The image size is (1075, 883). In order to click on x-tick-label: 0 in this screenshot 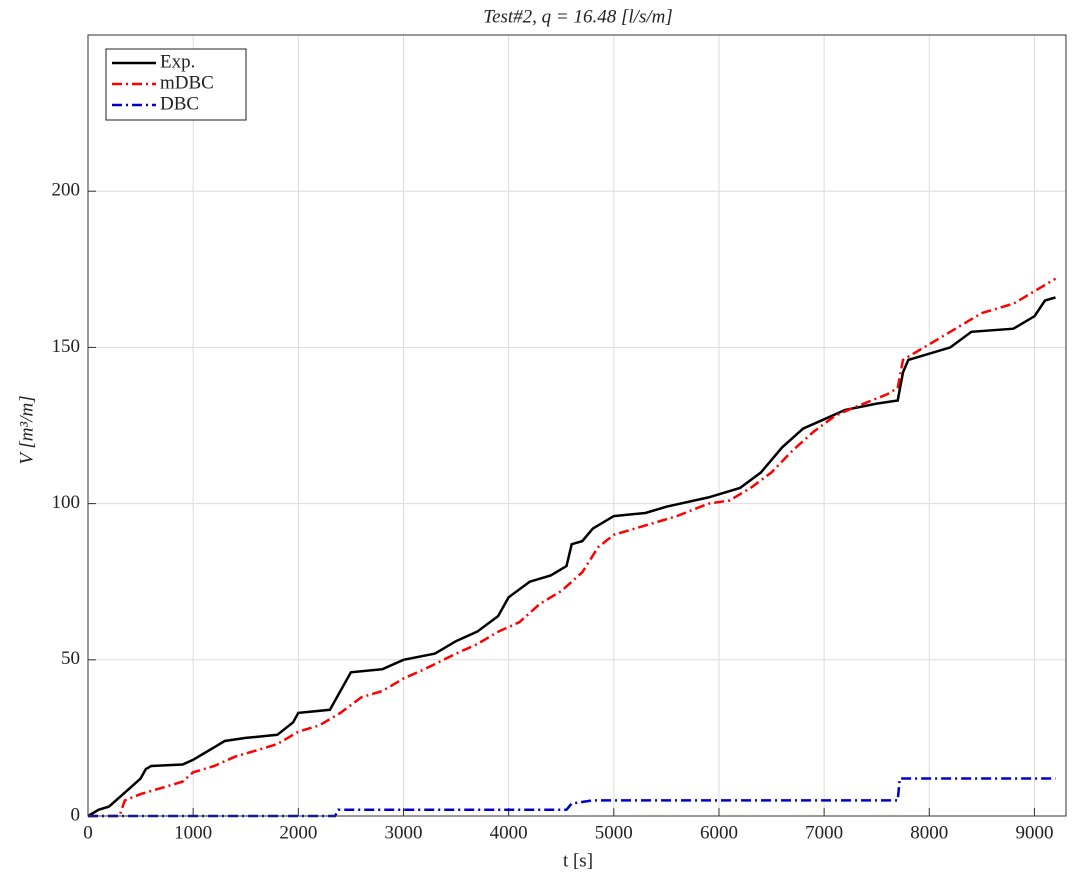, I will do `click(88, 832)`.